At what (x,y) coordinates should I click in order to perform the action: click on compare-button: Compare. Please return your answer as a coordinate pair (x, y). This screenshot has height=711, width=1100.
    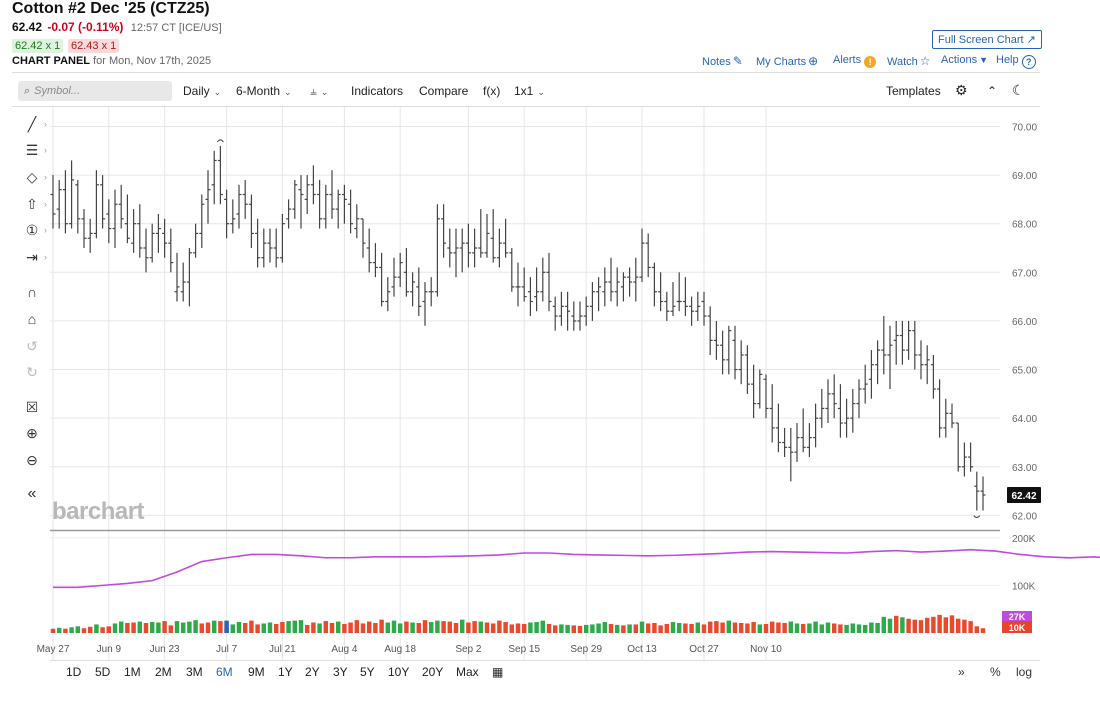
    Looking at the image, I should click on (444, 91).